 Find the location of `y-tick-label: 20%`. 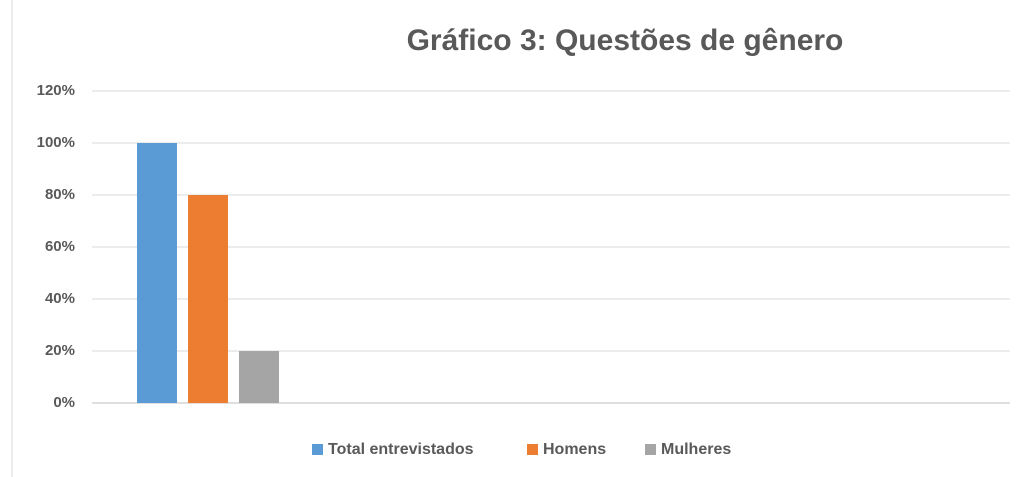

y-tick-label: 20% is located at coordinates (60, 350).